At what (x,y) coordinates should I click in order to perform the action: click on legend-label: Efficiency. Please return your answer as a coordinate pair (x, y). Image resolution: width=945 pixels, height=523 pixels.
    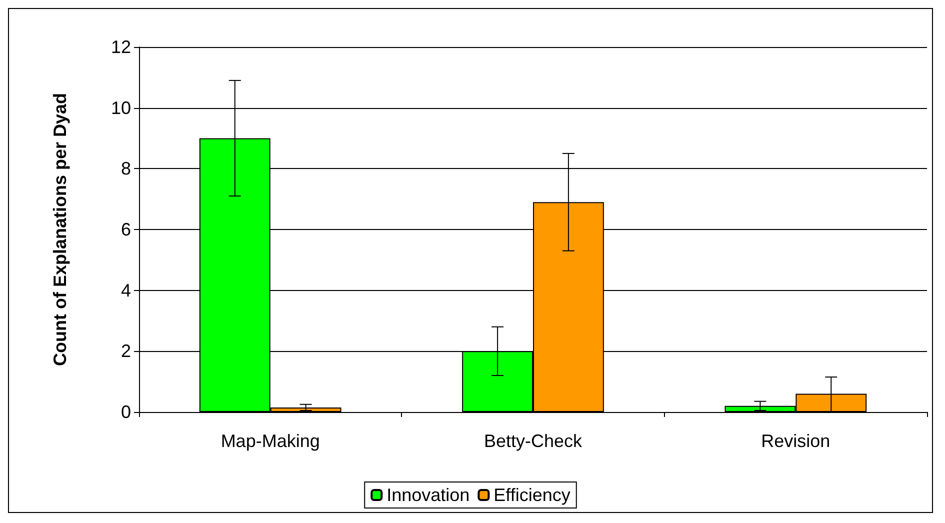
    Looking at the image, I should click on (532, 495).